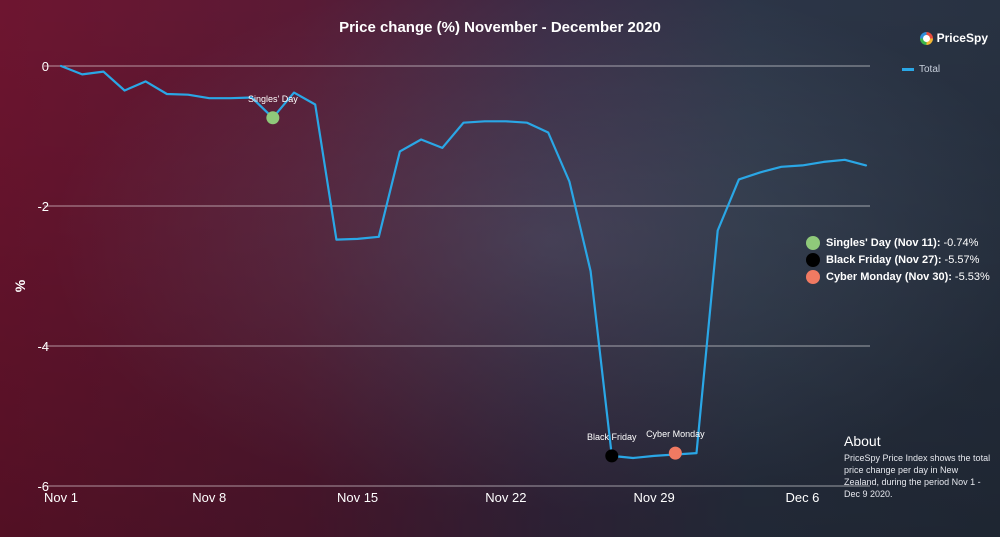  Describe the element at coordinates (505, 497) in the screenshot. I see `x-tick-label: Nov 22` at that location.